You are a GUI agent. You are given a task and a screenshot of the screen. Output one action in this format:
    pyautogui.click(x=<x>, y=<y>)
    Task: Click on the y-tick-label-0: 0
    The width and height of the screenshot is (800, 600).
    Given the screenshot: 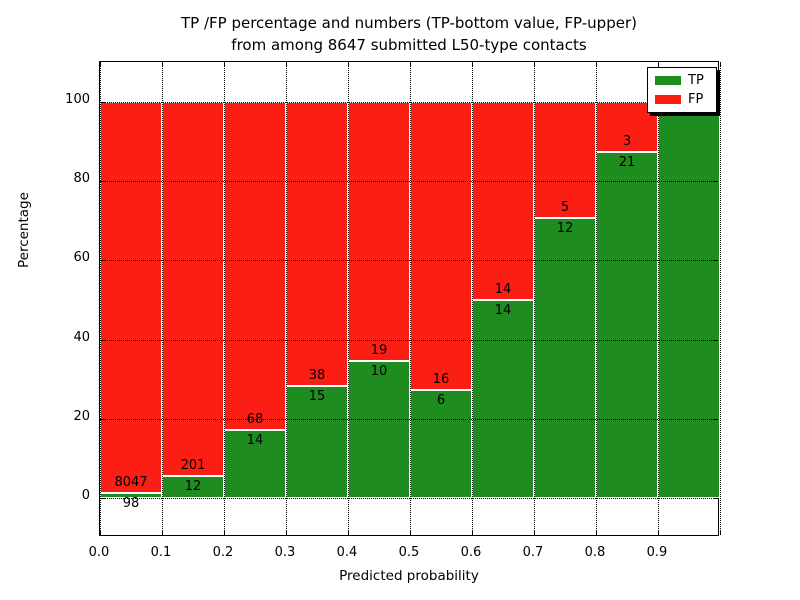 What is the action you would take?
    pyautogui.click(x=85, y=495)
    